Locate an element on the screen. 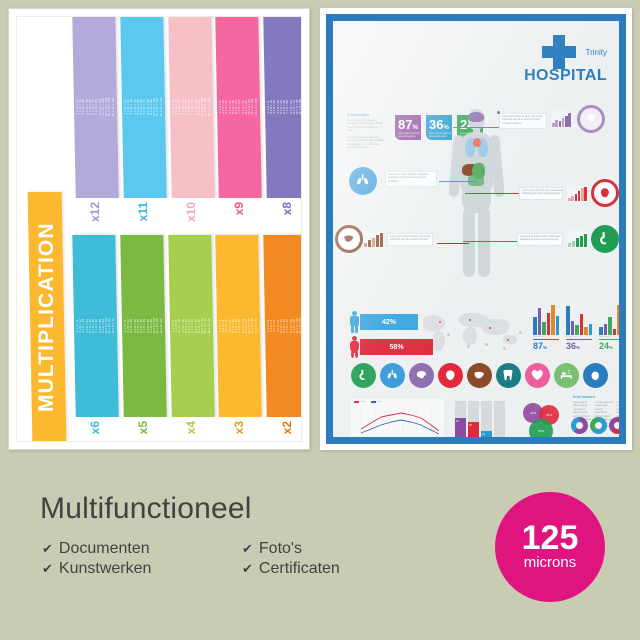 This screenshot has height=640, width=640. organ-brain is located at coordinates (476, 117).